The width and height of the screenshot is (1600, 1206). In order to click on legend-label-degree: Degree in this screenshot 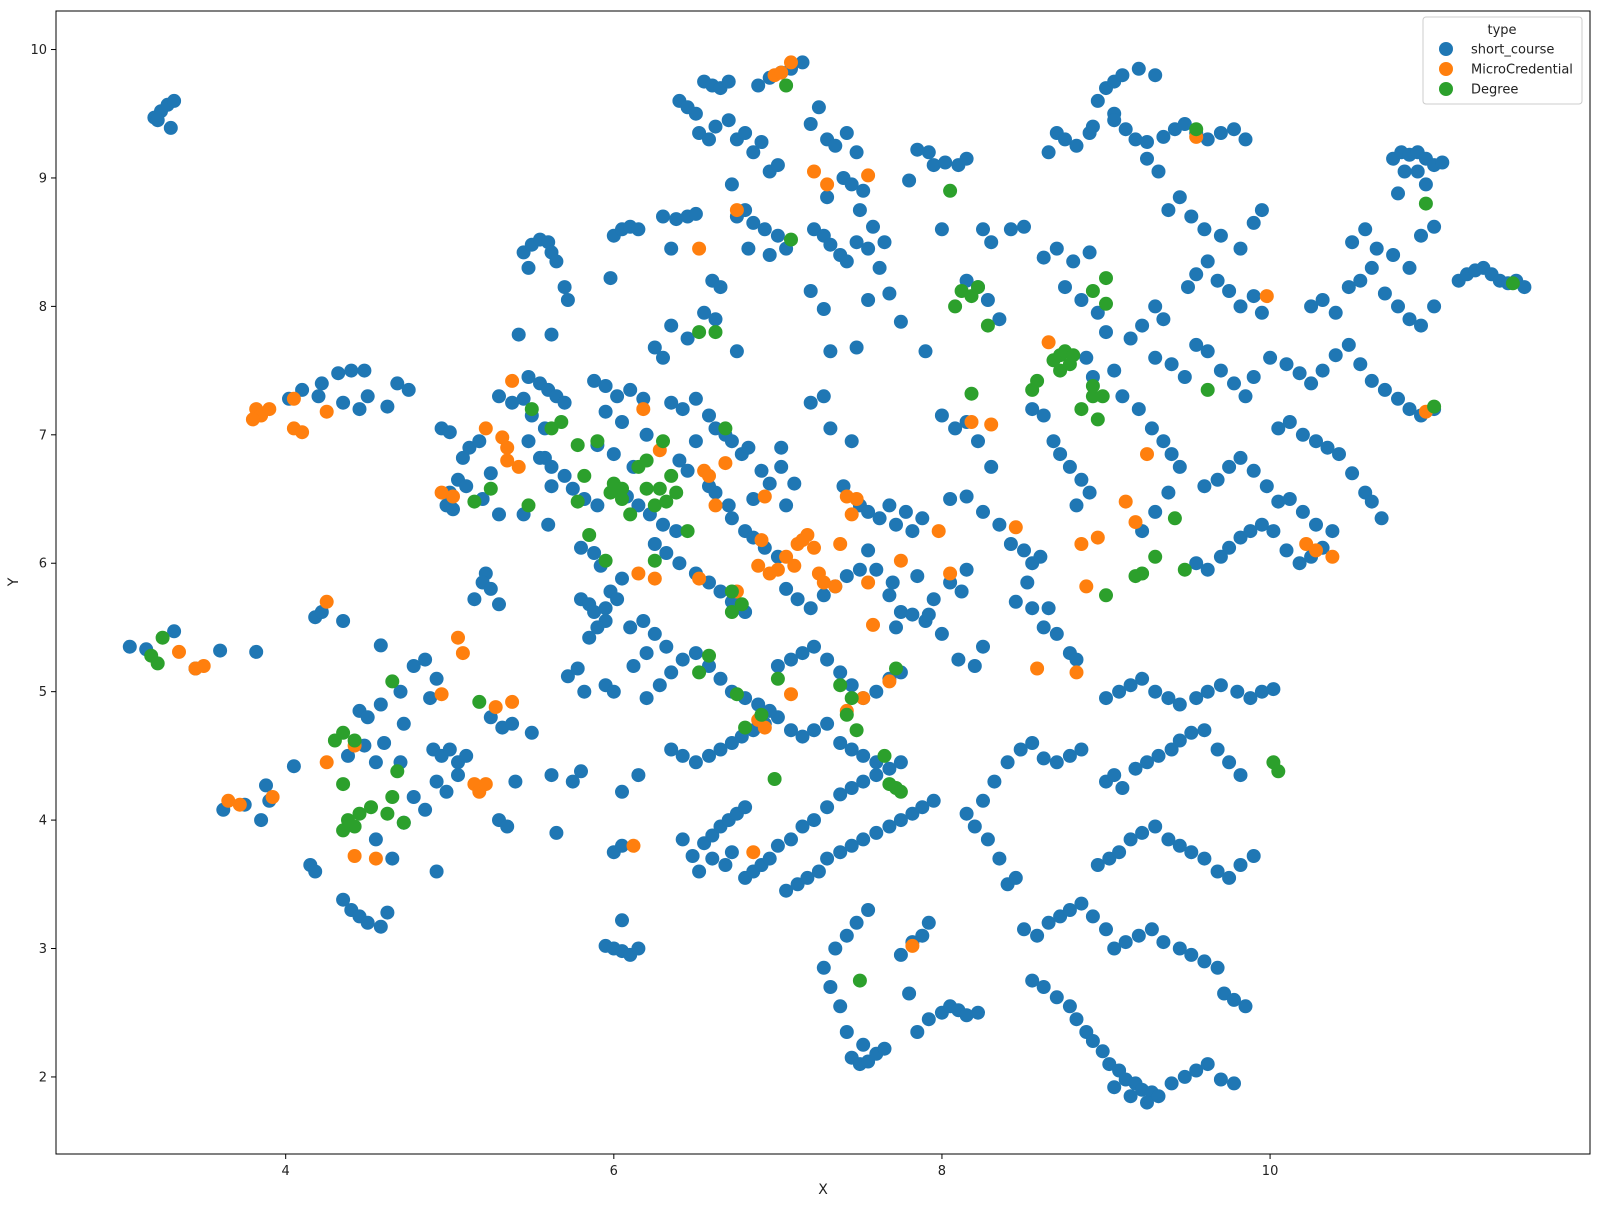, I will do `click(1494, 90)`.